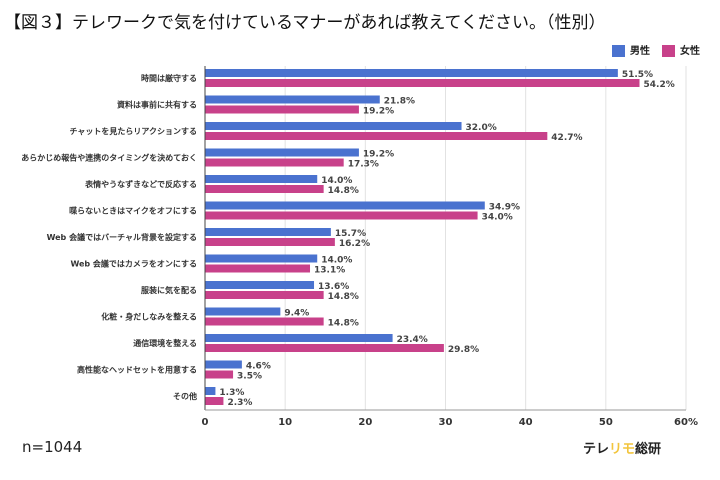 The image size is (720, 480). I want to click on data-label: 34.9%, so click(504, 208).